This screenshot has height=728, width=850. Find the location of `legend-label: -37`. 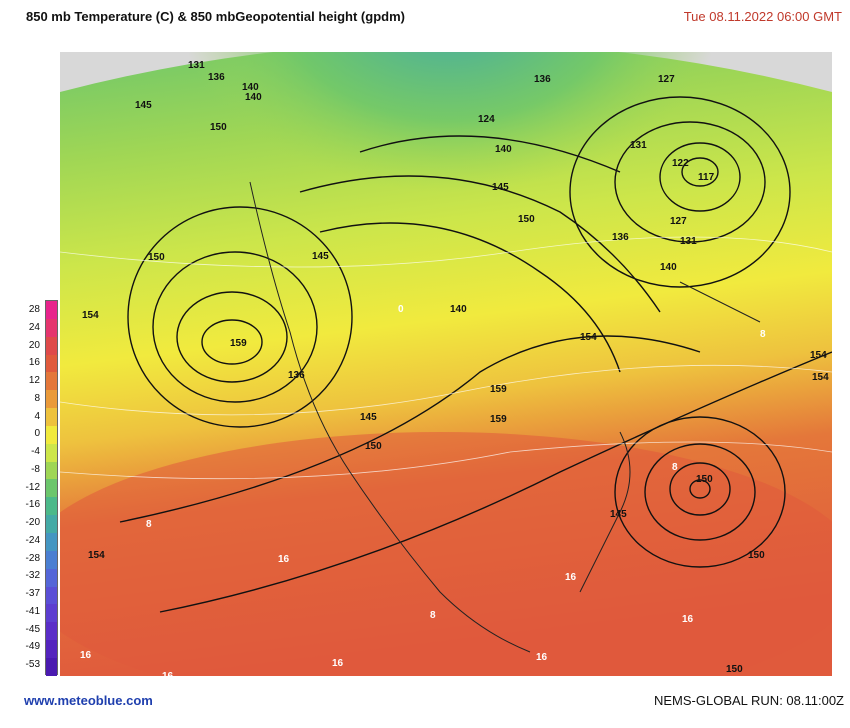

legend-label: -37 is located at coordinates (32, 593).